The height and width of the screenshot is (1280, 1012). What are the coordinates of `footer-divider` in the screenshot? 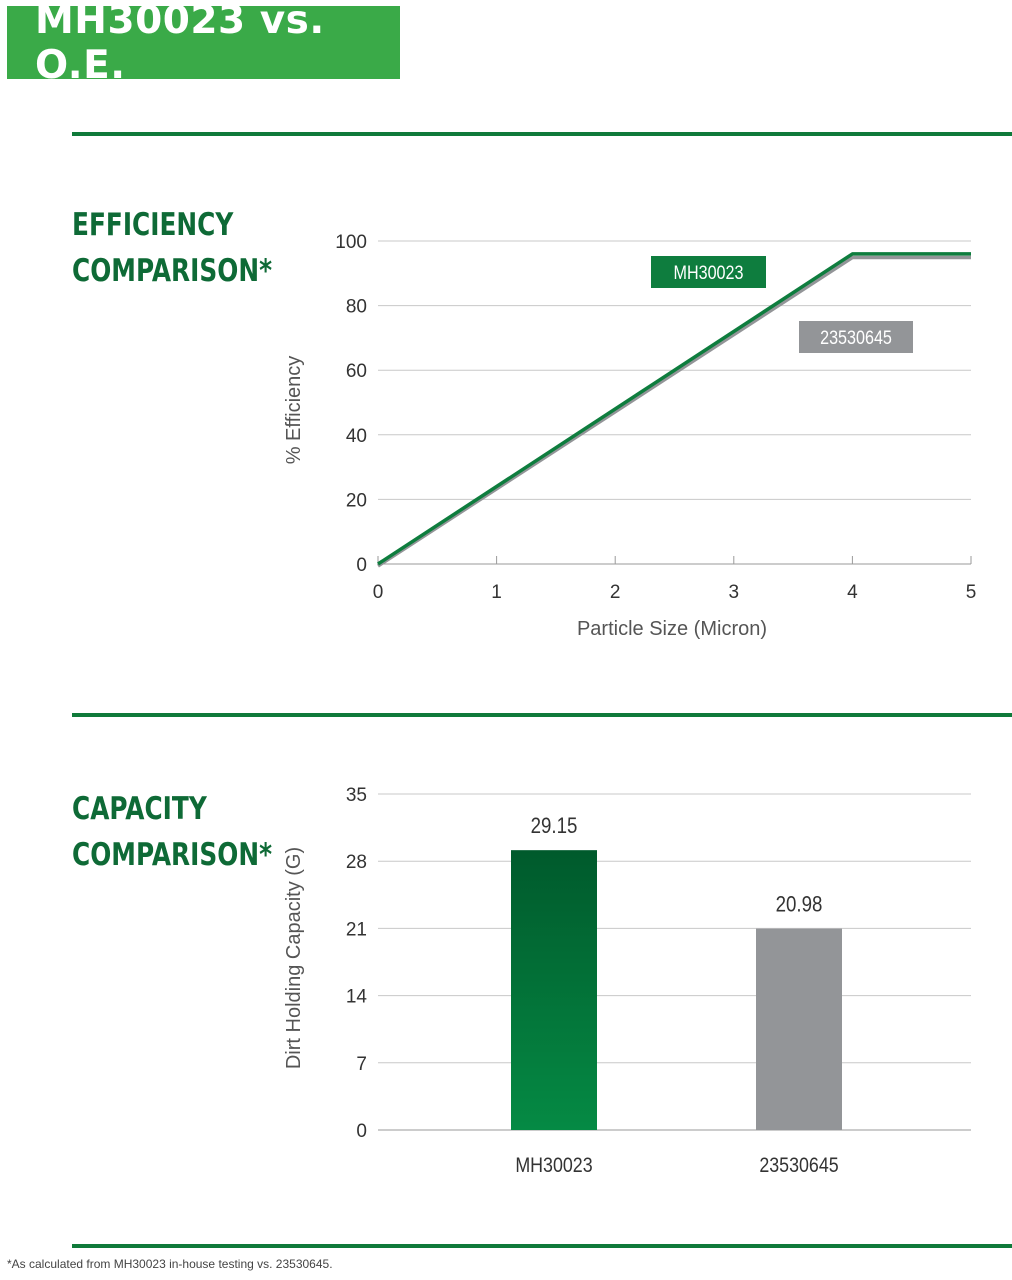 It's located at (542, 1246).